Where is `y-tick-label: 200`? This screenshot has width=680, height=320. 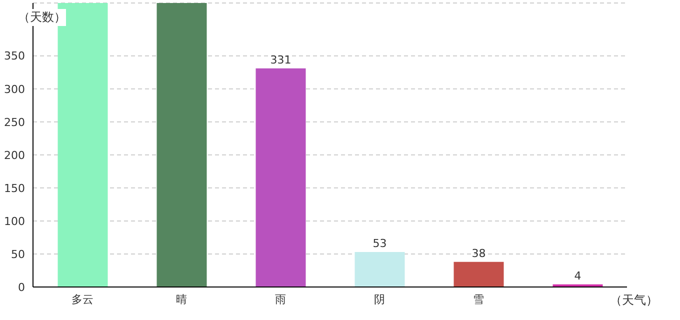
y-tick-label: 200 is located at coordinates (14, 155).